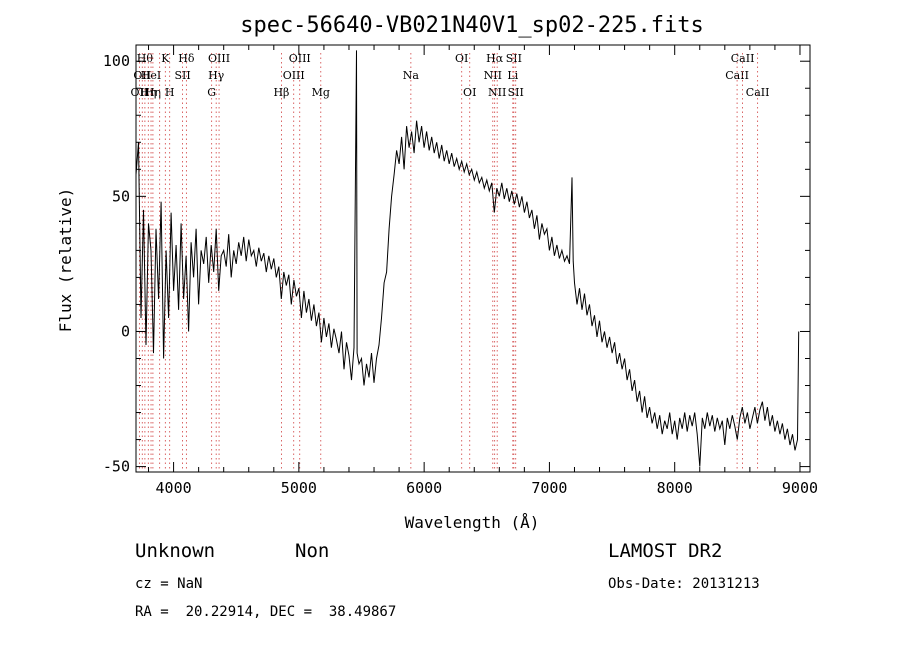 Image resolution: width=900 pixels, height=650 pixels. What do you see at coordinates (145, 58) in the screenshot?
I see `line-marker-label: Hθ` at bounding box center [145, 58].